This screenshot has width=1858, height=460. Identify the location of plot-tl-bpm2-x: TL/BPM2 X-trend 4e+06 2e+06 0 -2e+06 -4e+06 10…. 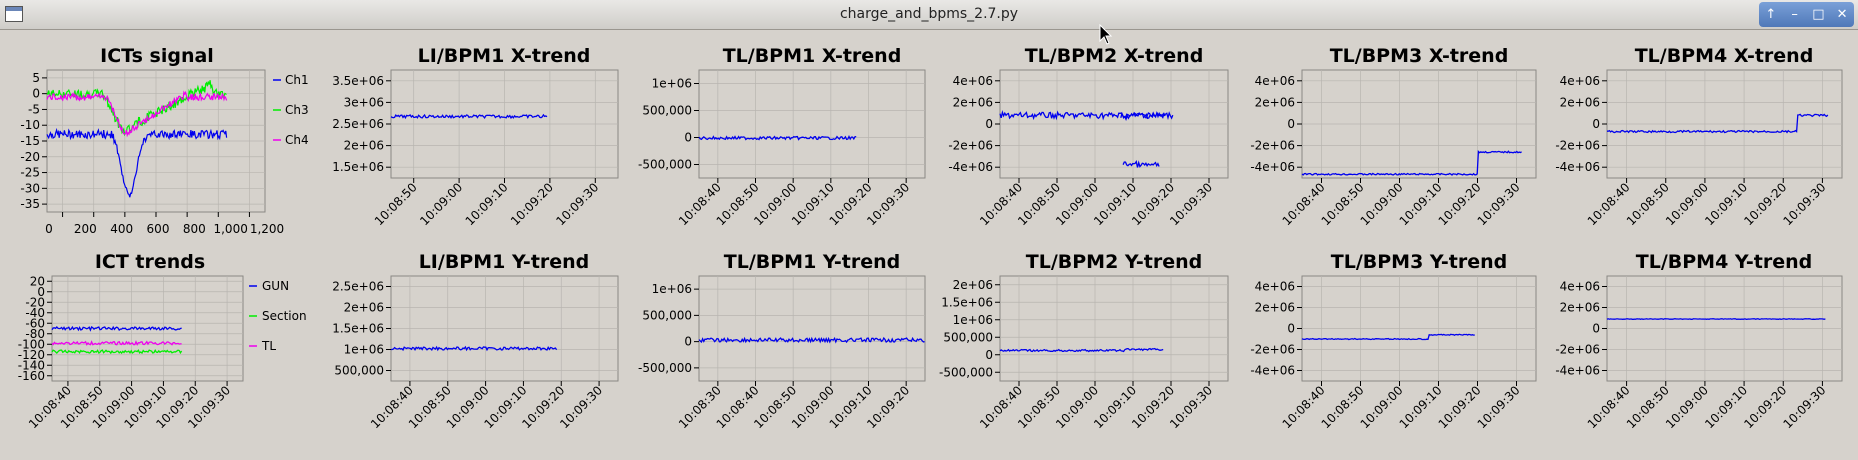
(1088, 136).